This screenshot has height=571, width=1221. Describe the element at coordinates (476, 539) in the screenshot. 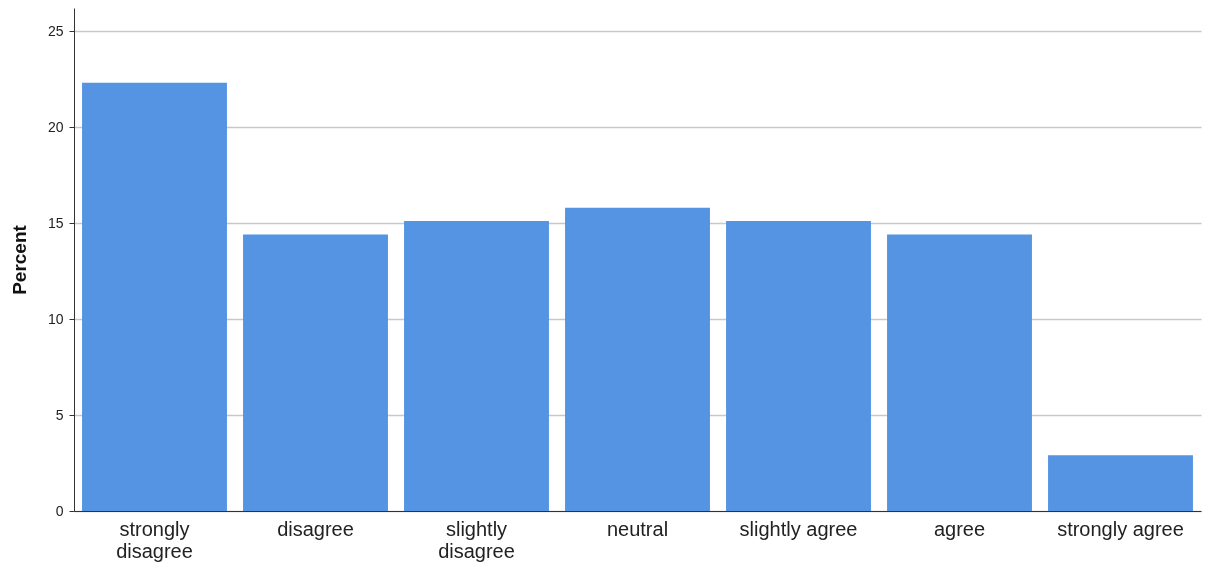

I see `x-tick-label: slightly disagree` at that location.